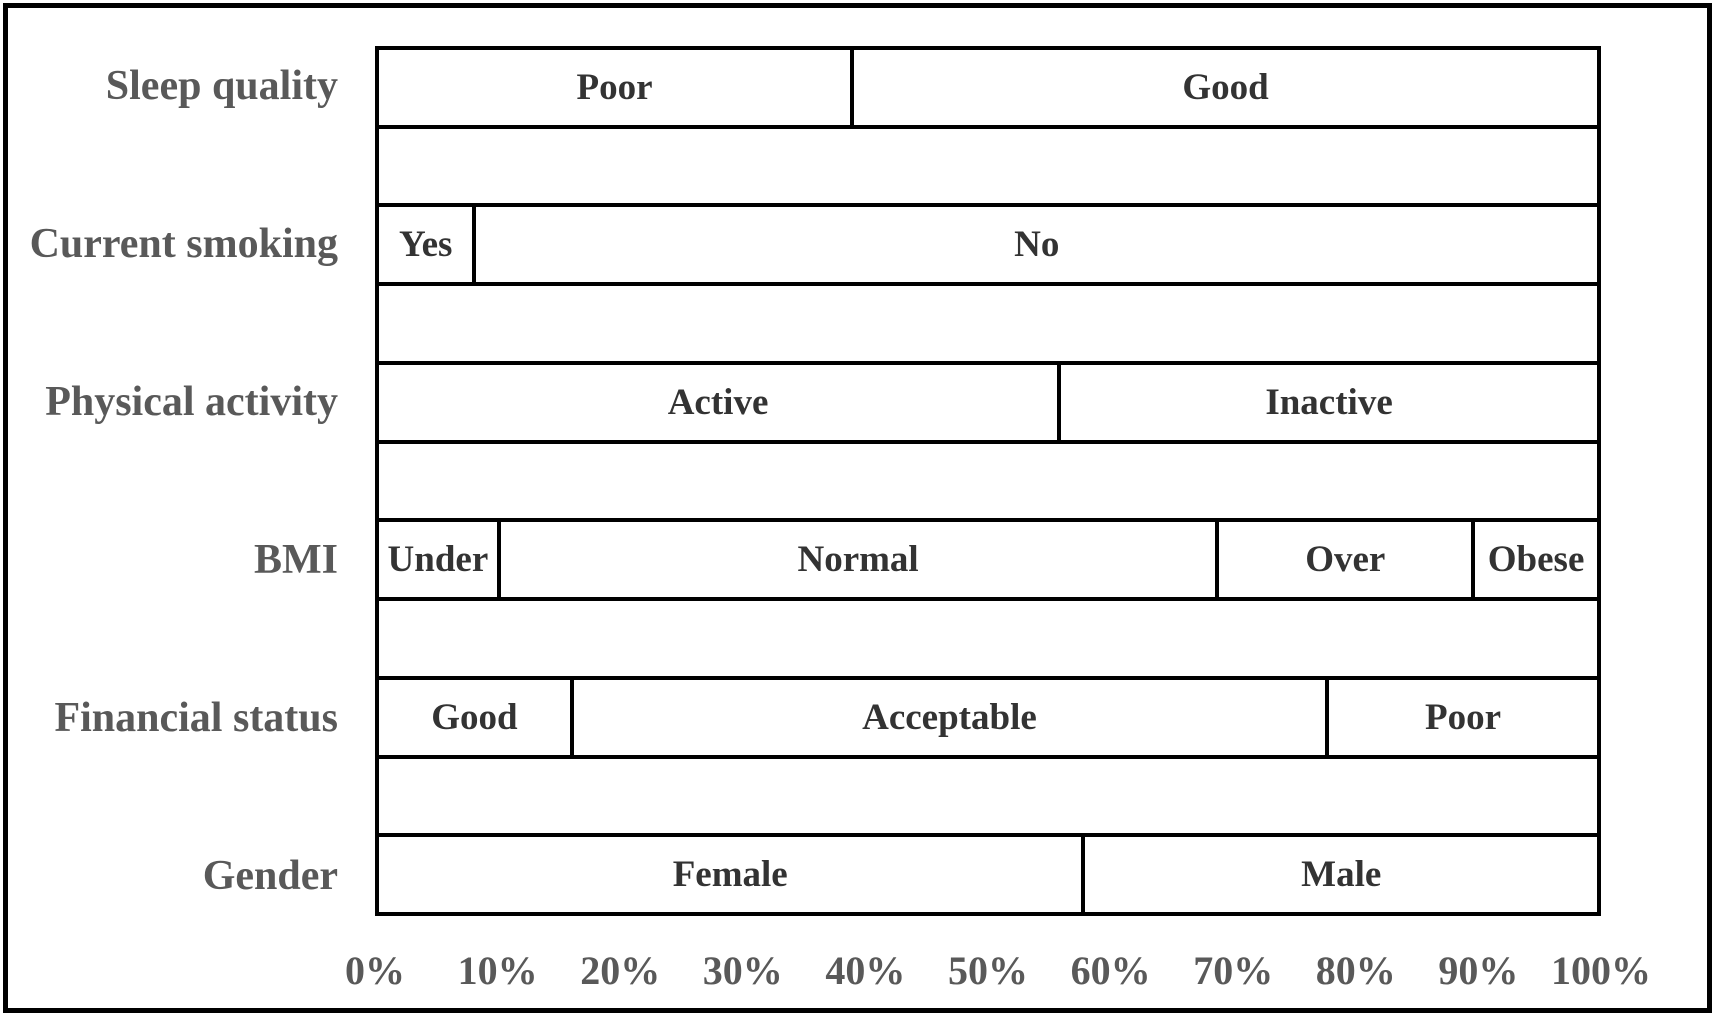  I want to click on bar-segment: Active, so click(720, 402).